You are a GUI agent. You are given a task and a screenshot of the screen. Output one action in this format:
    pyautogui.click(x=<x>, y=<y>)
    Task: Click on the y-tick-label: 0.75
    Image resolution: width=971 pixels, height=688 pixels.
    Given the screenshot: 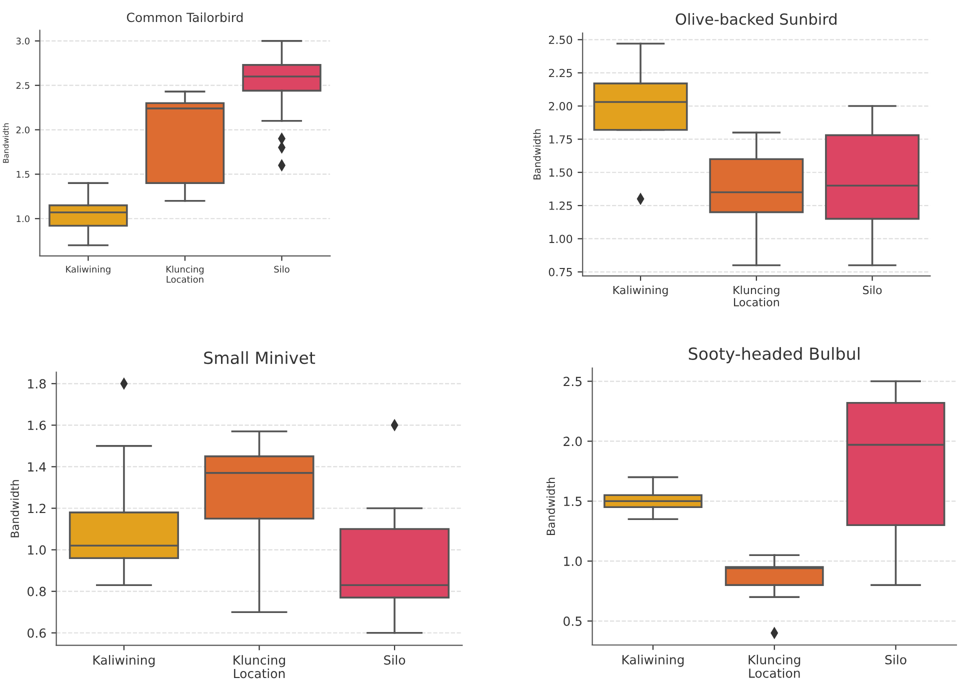 What is the action you would take?
    pyautogui.click(x=560, y=272)
    